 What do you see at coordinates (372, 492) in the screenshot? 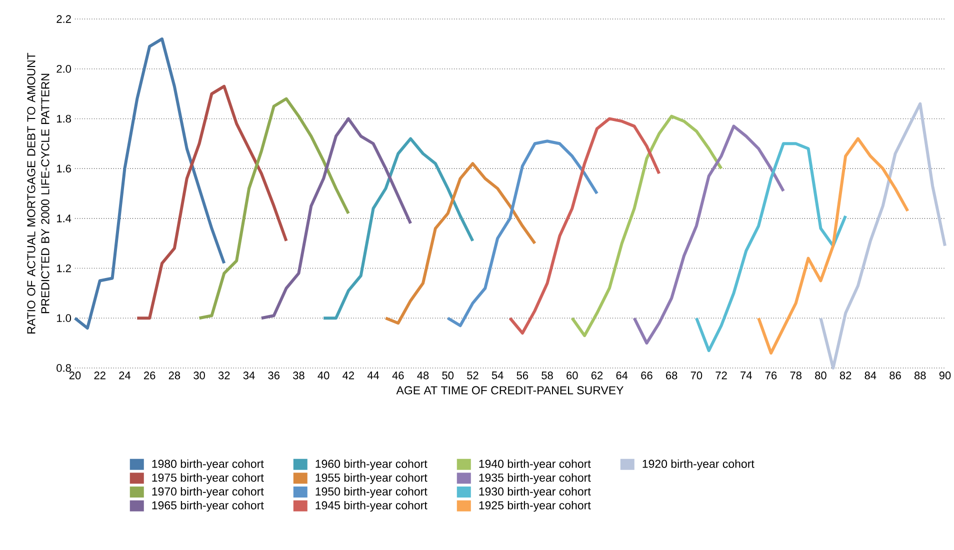
I see `legend-label: 1950 birth-year cohort` at bounding box center [372, 492].